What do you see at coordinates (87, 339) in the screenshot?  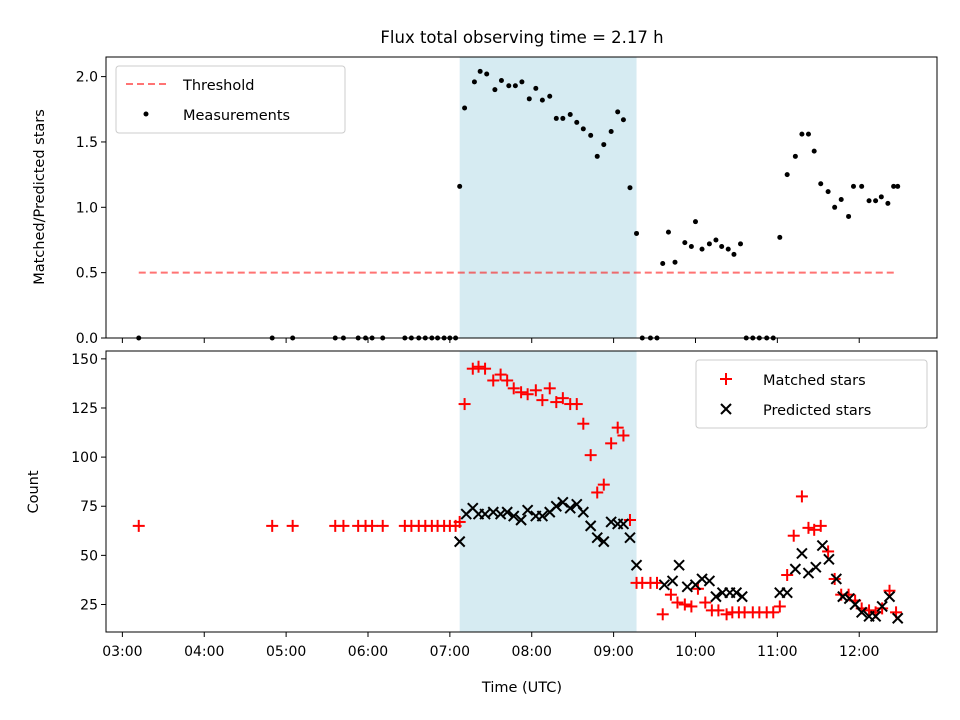 I see `y-tick-label: 0.0` at bounding box center [87, 339].